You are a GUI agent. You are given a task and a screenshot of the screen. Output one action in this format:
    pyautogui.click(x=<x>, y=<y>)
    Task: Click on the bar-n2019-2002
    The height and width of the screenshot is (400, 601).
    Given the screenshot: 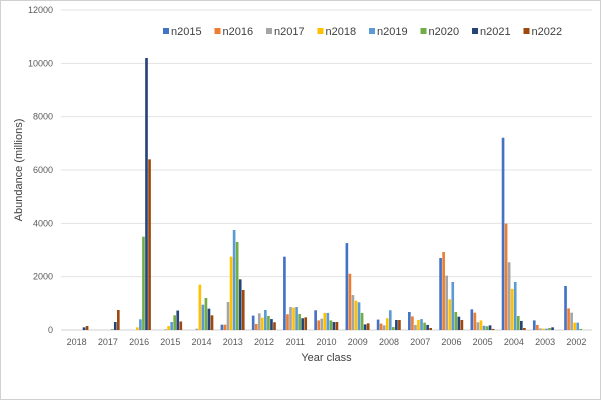 What is the action you would take?
    pyautogui.click(x=578, y=326)
    